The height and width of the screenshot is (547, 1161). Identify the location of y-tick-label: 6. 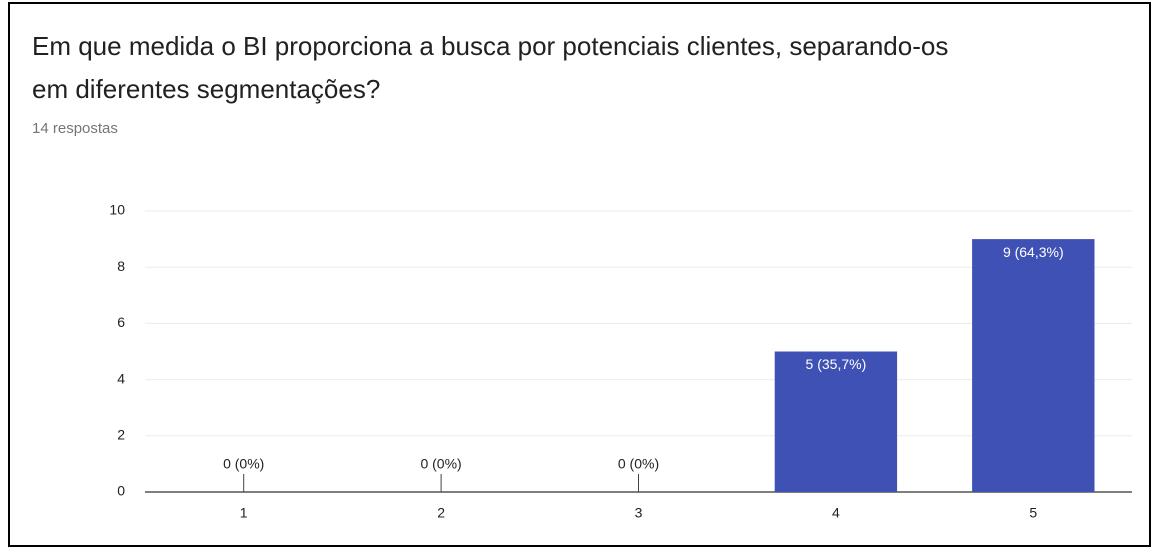
(121, 322).